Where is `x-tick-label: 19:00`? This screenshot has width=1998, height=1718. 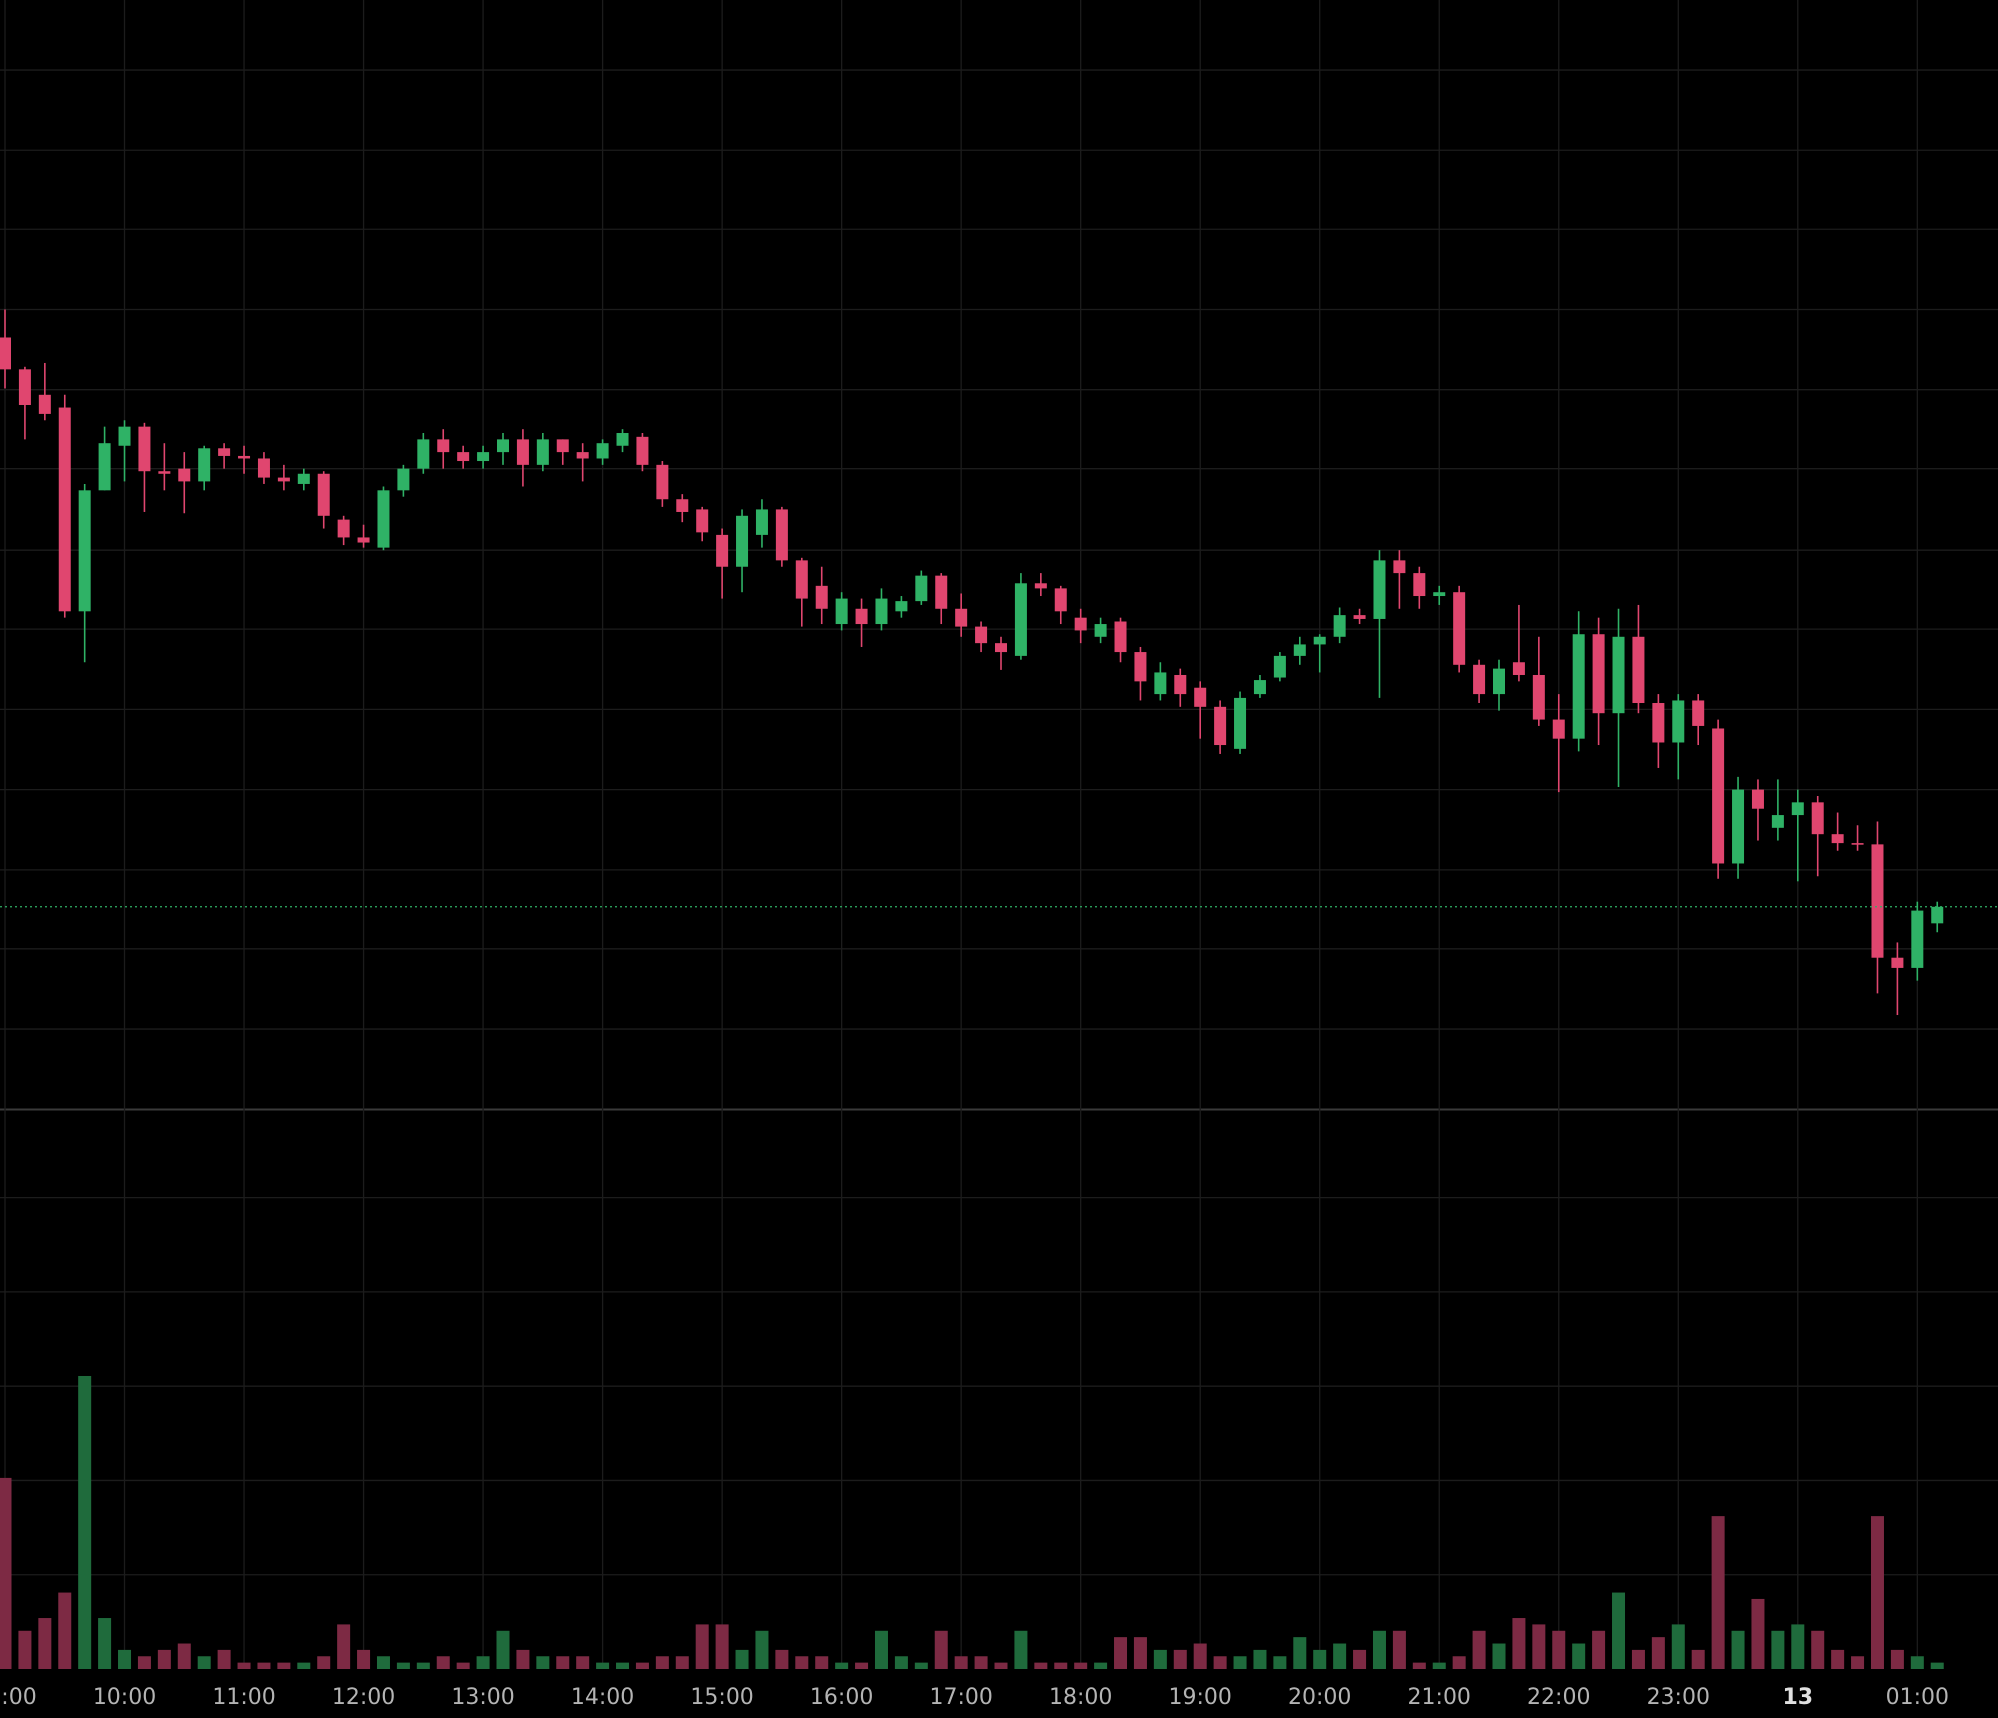 x-tick-label: 19:00 is located at coordinates (1199, 1697).